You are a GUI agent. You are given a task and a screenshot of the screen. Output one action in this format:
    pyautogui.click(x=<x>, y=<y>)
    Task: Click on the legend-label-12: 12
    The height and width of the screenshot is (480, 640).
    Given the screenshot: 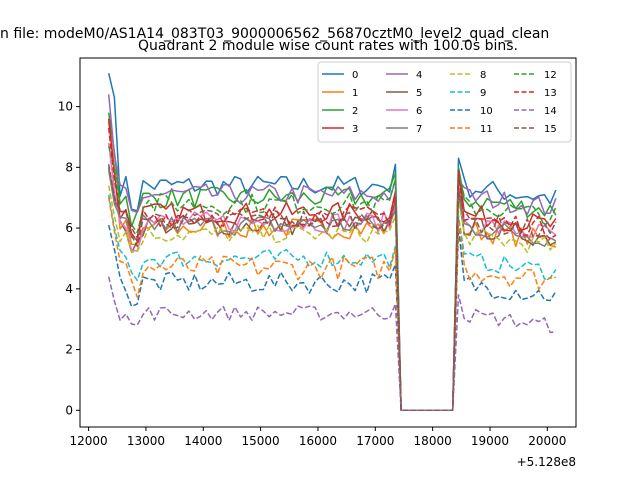 What is the action you would take?
    pyautogui.click(x=550, y=75)
    